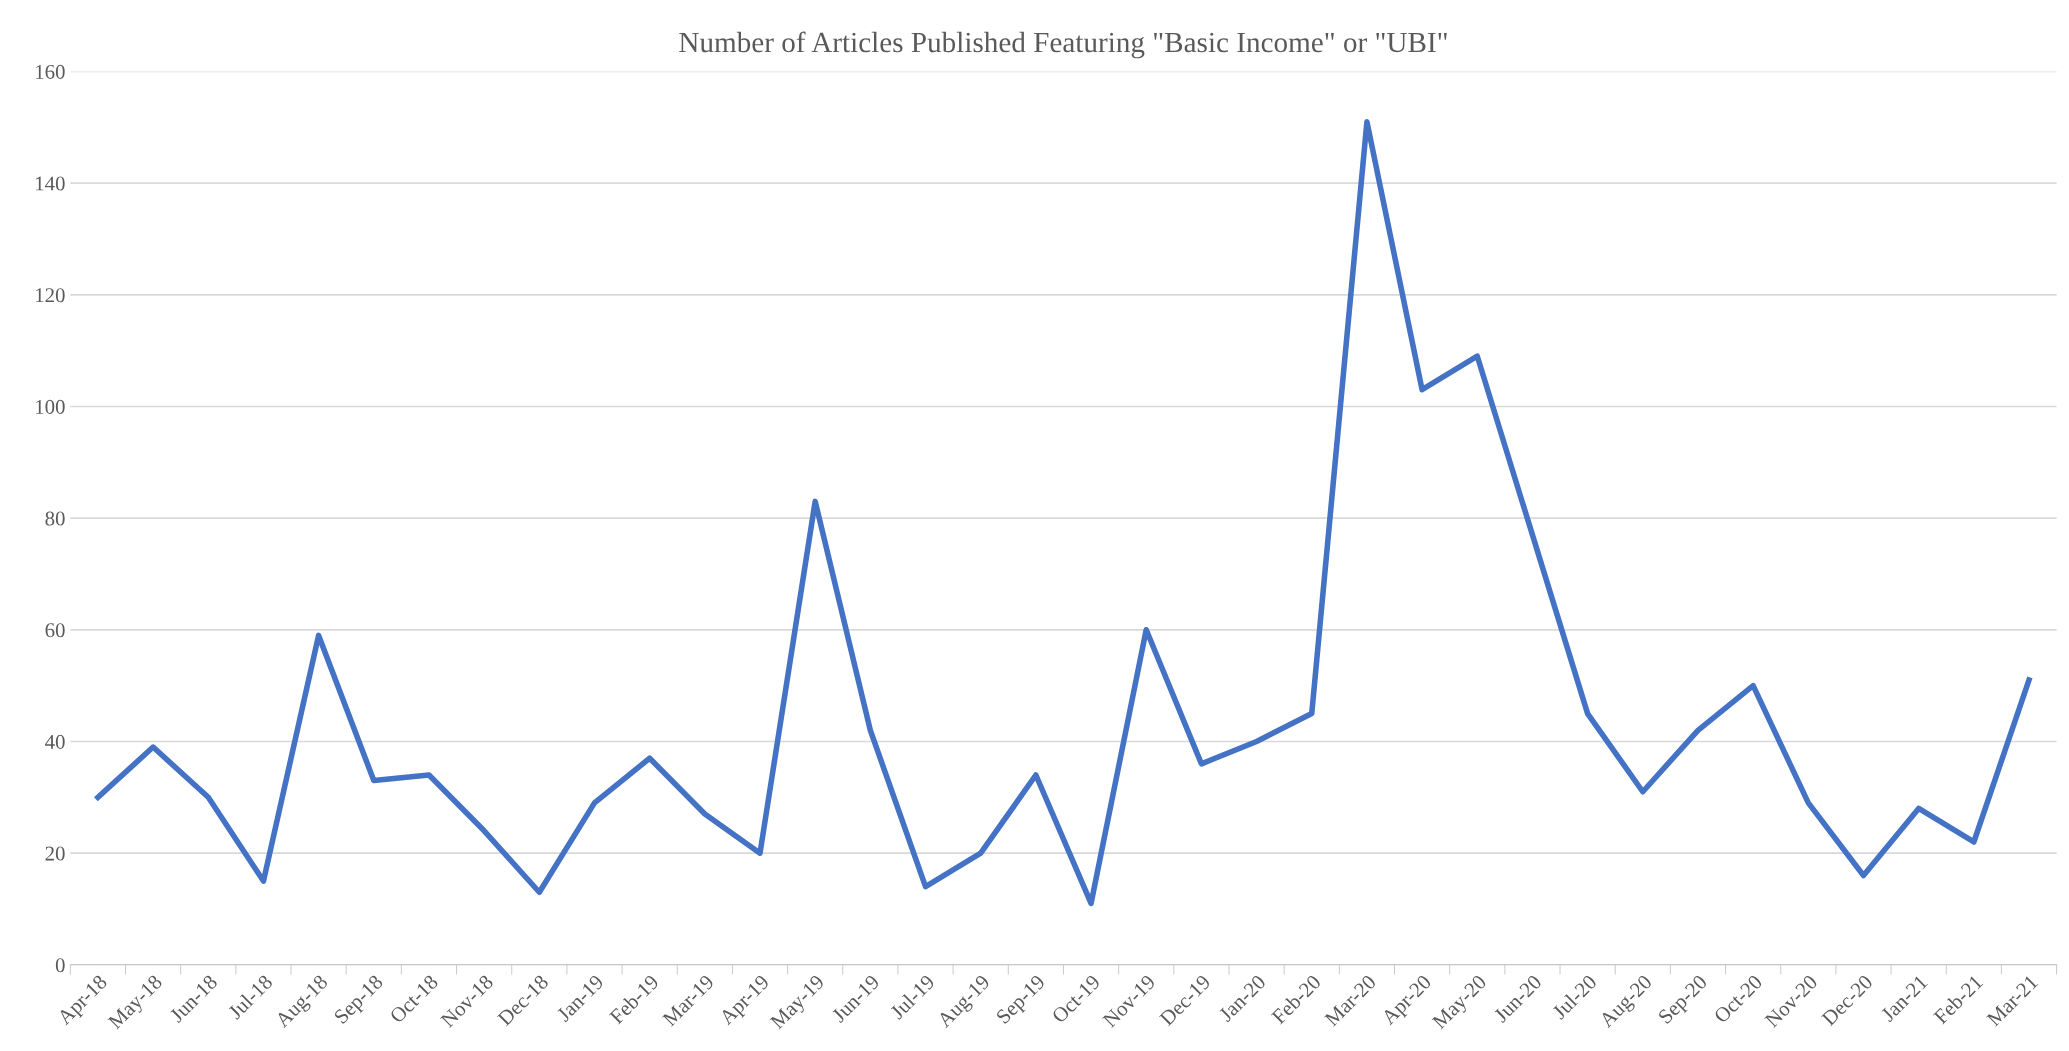 The width and height of the screenshot is (2069, 1051). Describe the element at coordinates (50, 406) in the screenshot. I see `y-tick-label: 100` at that location.